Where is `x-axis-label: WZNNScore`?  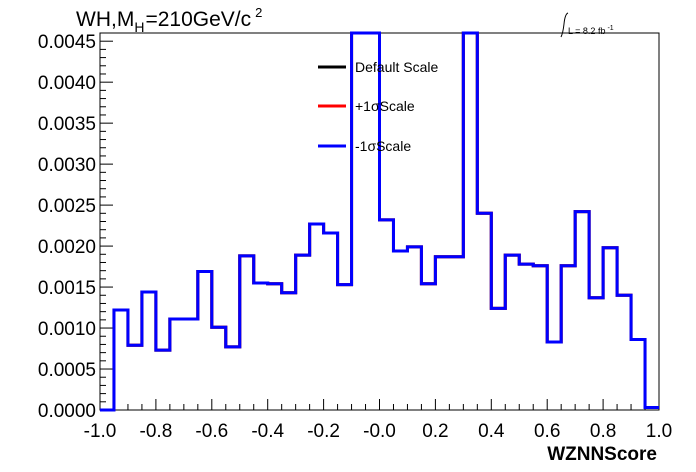 x-axis-label: WZNNScore is located at coordinates (602, 454).